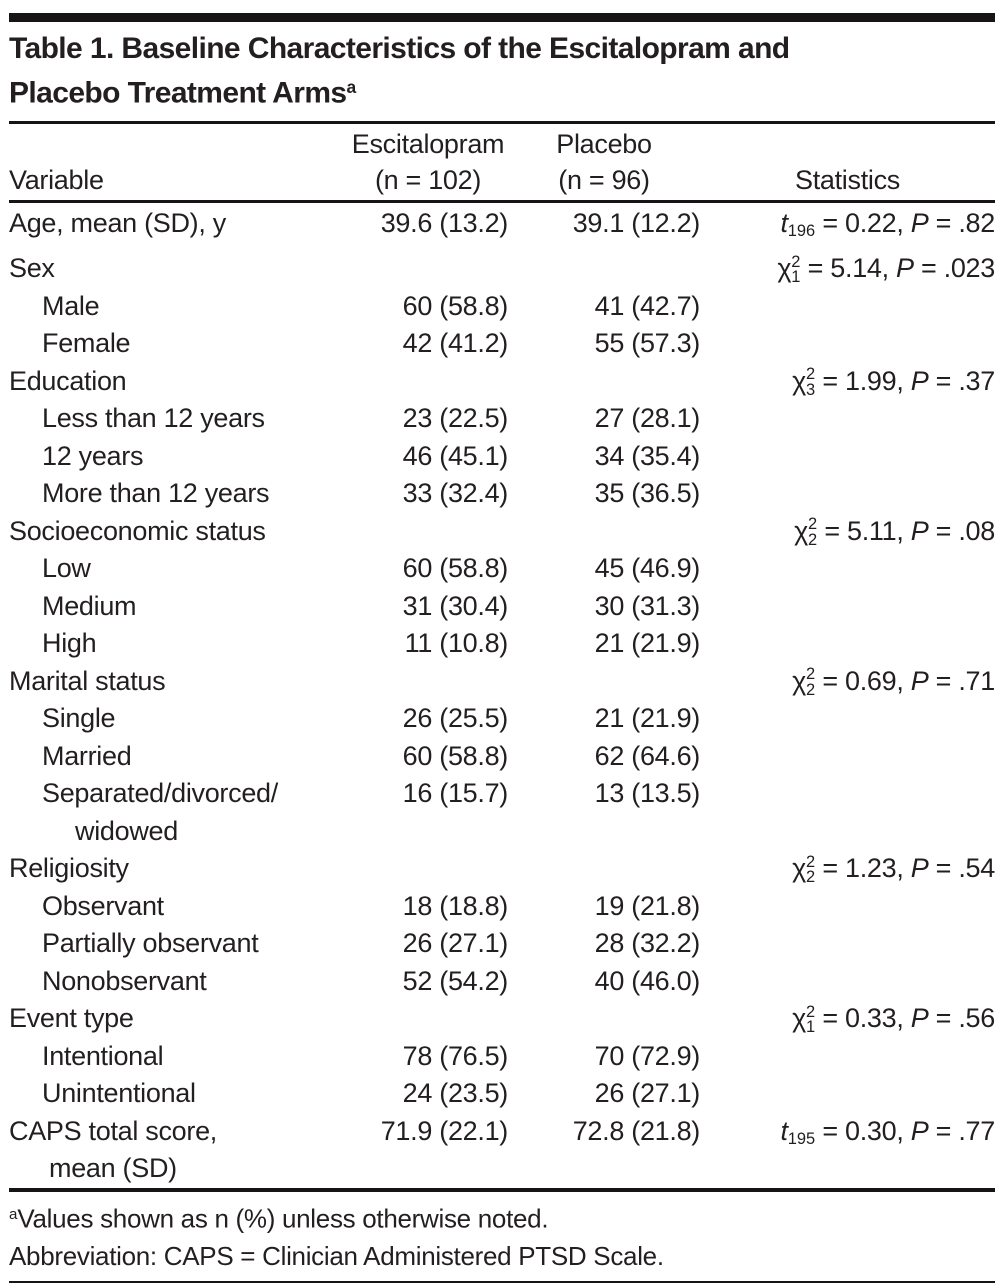 The height and width of the screenshot is (1283, 1006). Describe the element at coordinates (103, 905) in the screenshot. I see `variable-label: Observant` at that location.